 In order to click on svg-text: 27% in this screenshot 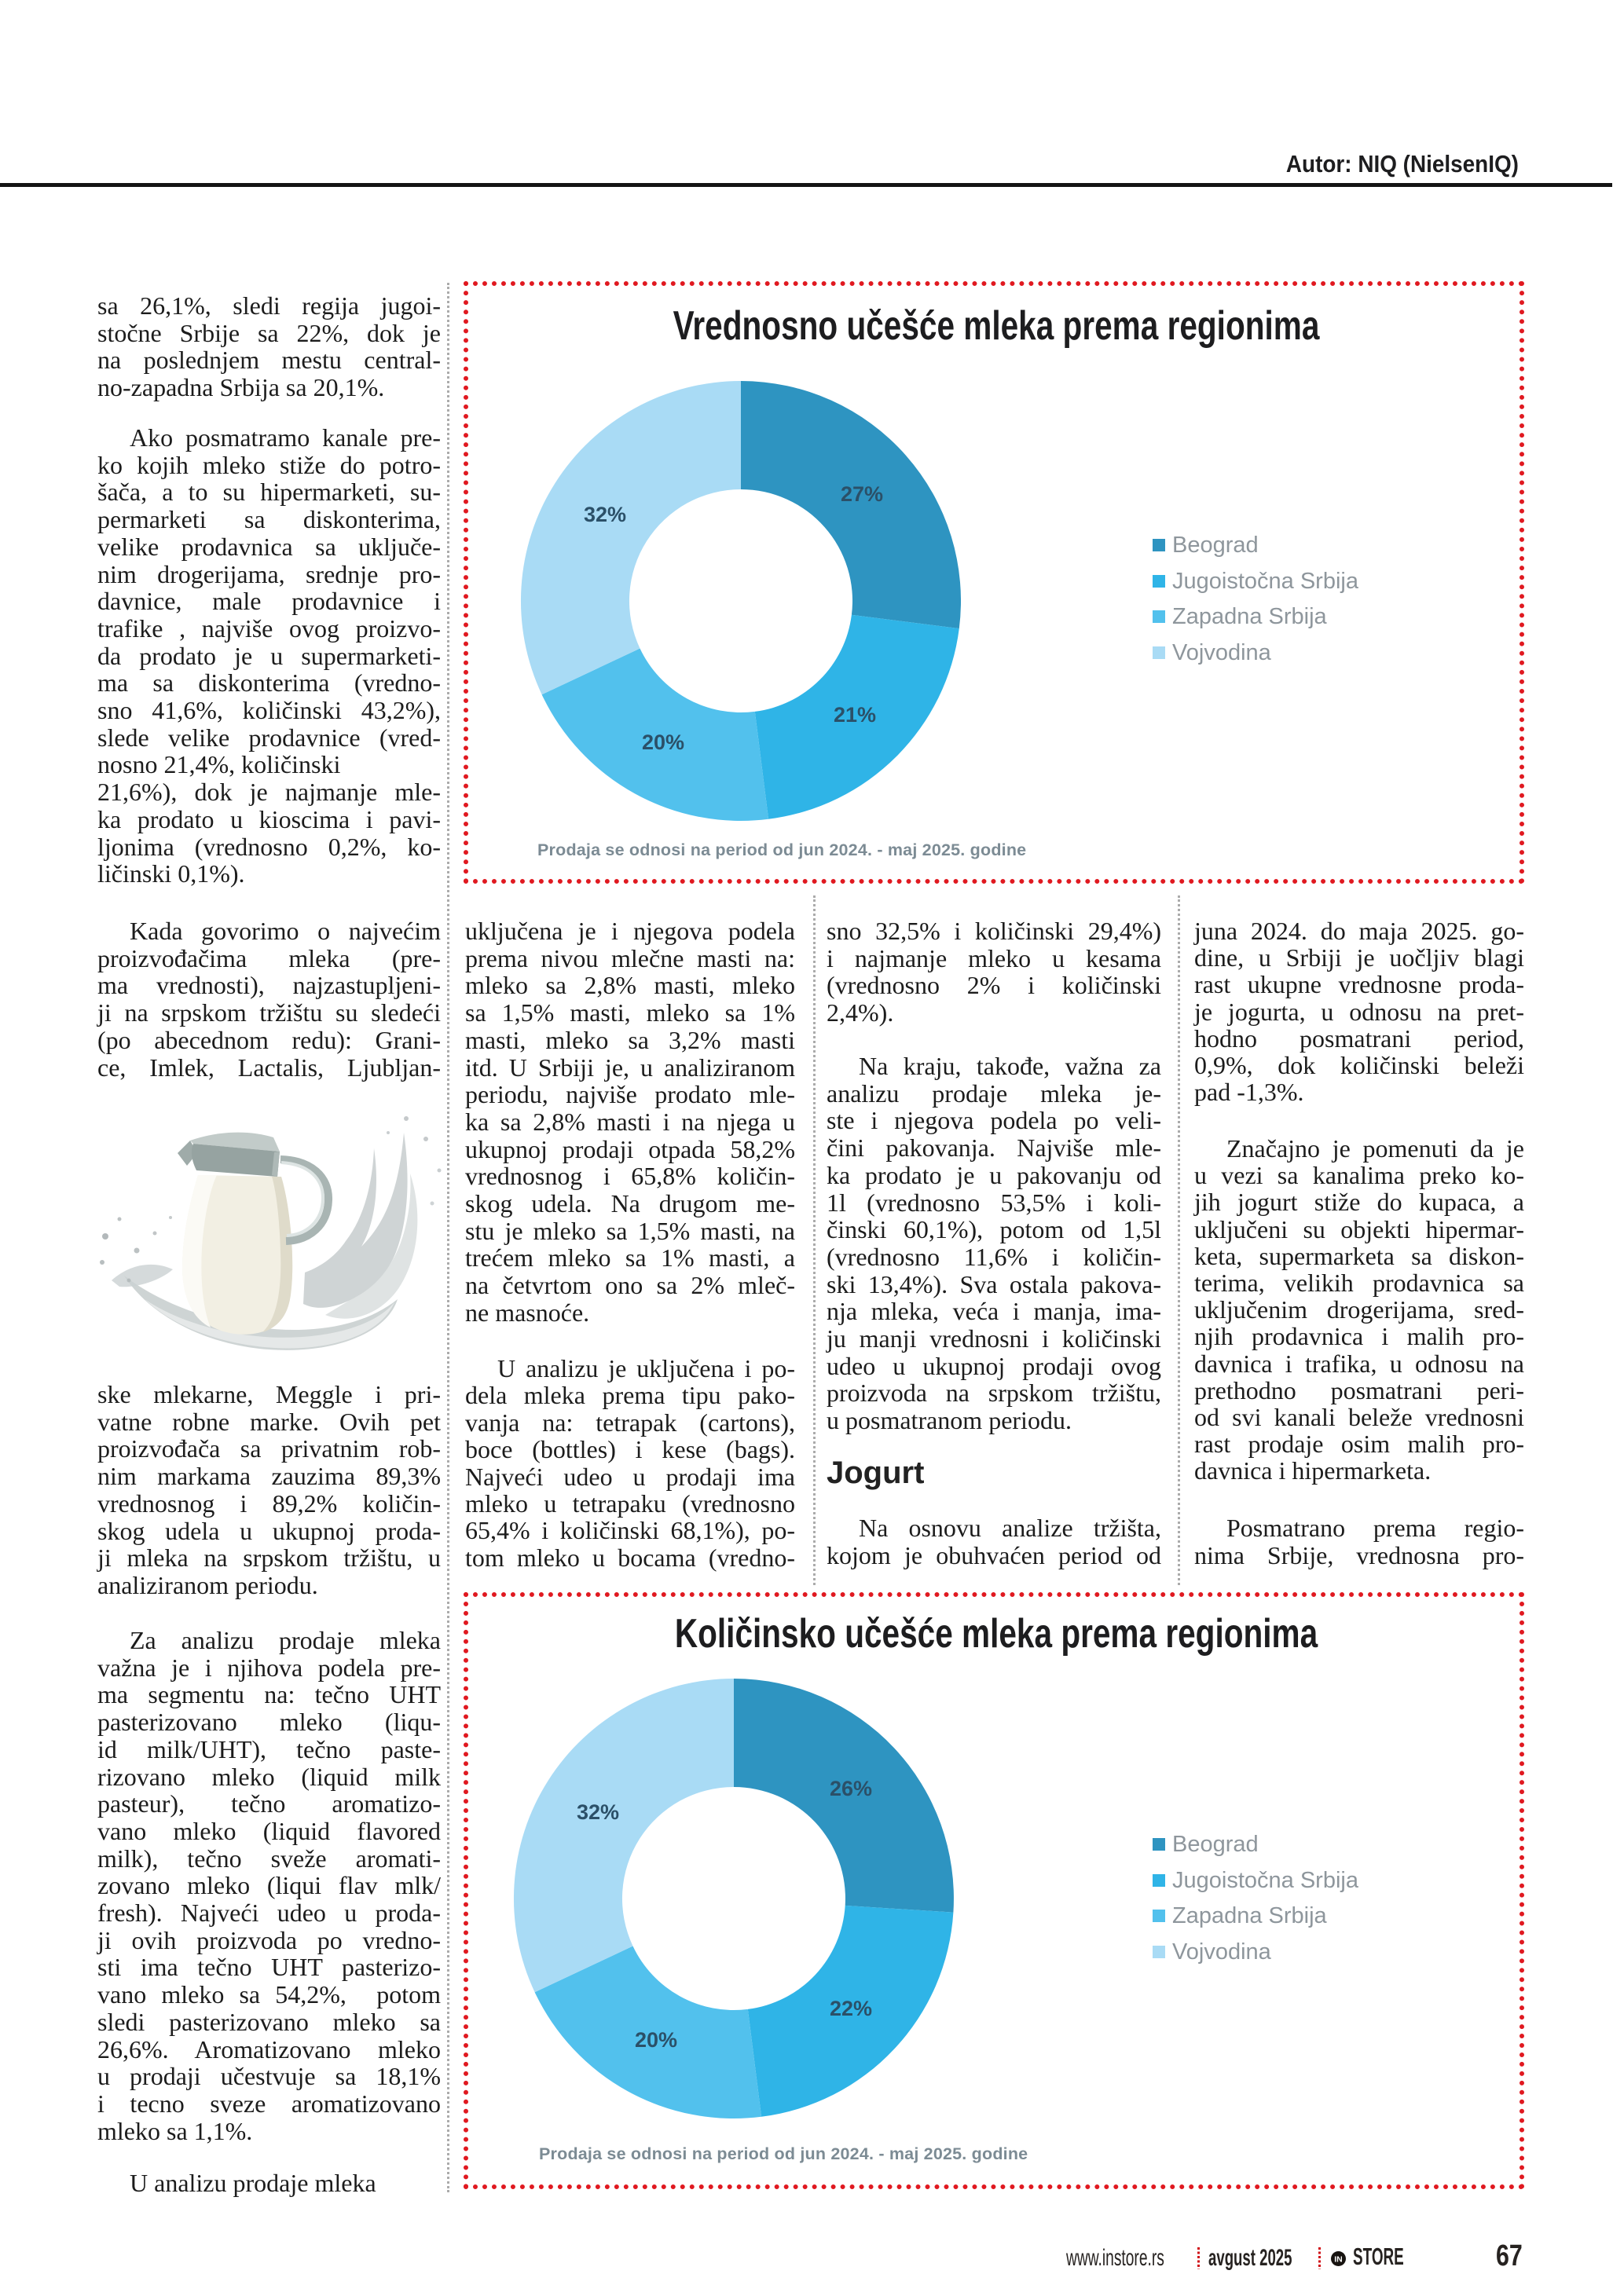, I will do `click(862, 494)`.